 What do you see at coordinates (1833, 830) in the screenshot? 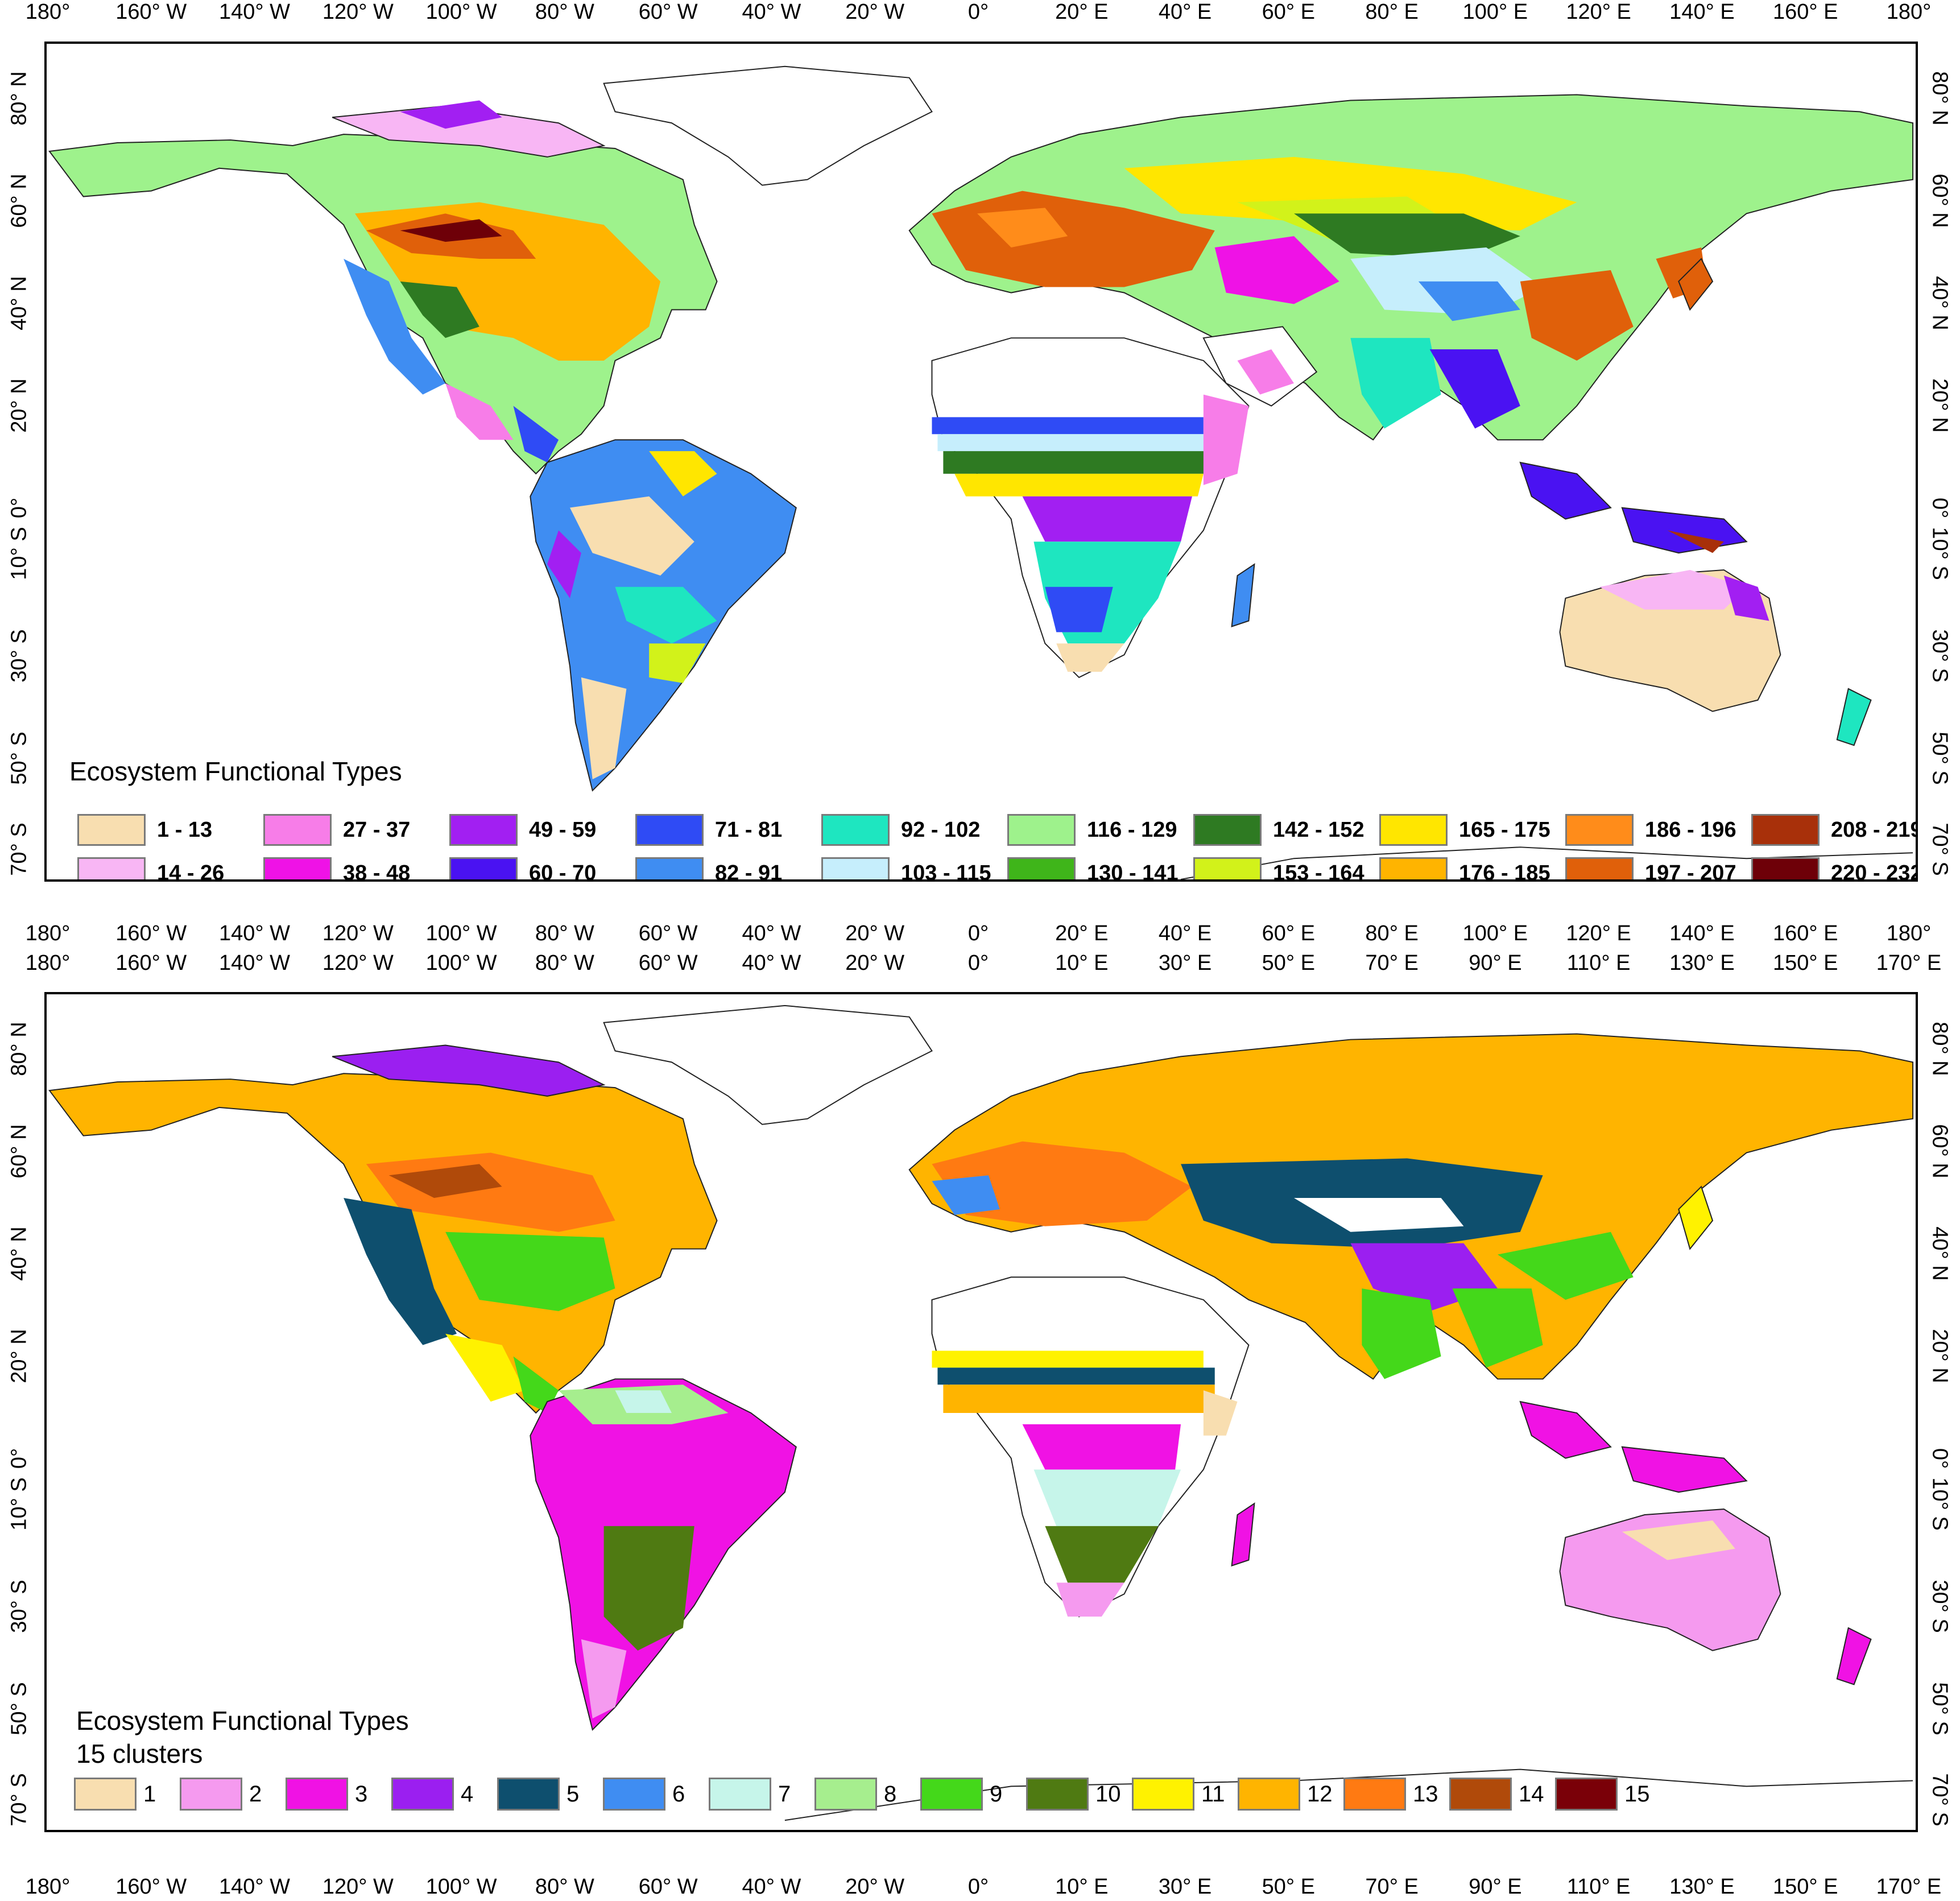
I see `legend-item: 208 - 219` at bounding box center [1833, 830].